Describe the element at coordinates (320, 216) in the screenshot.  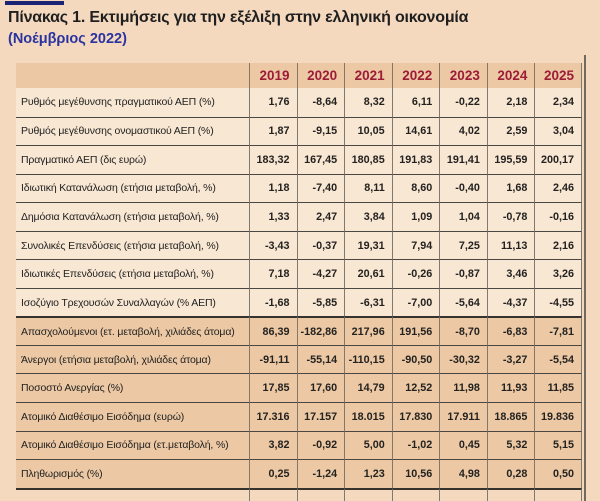
I see `value-cell: 2,47` at that location.